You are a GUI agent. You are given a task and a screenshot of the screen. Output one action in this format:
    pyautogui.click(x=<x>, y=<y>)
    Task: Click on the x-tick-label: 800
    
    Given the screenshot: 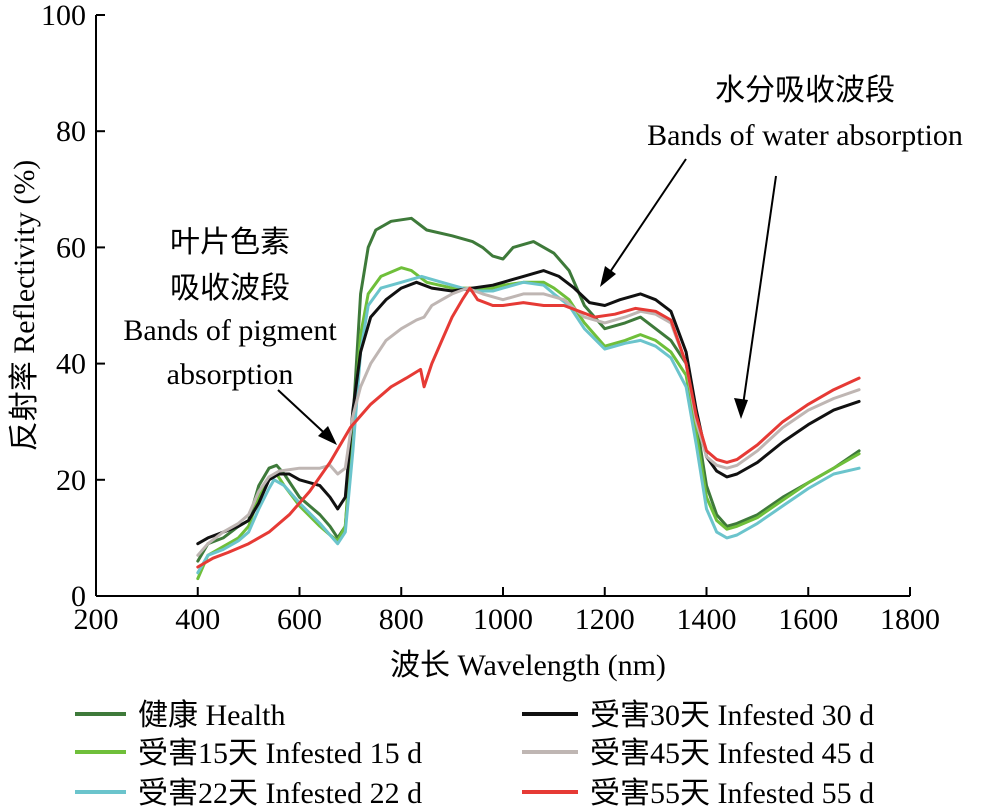 What is the action you would take?
    pyautogui.click(x=401, y=619)
    